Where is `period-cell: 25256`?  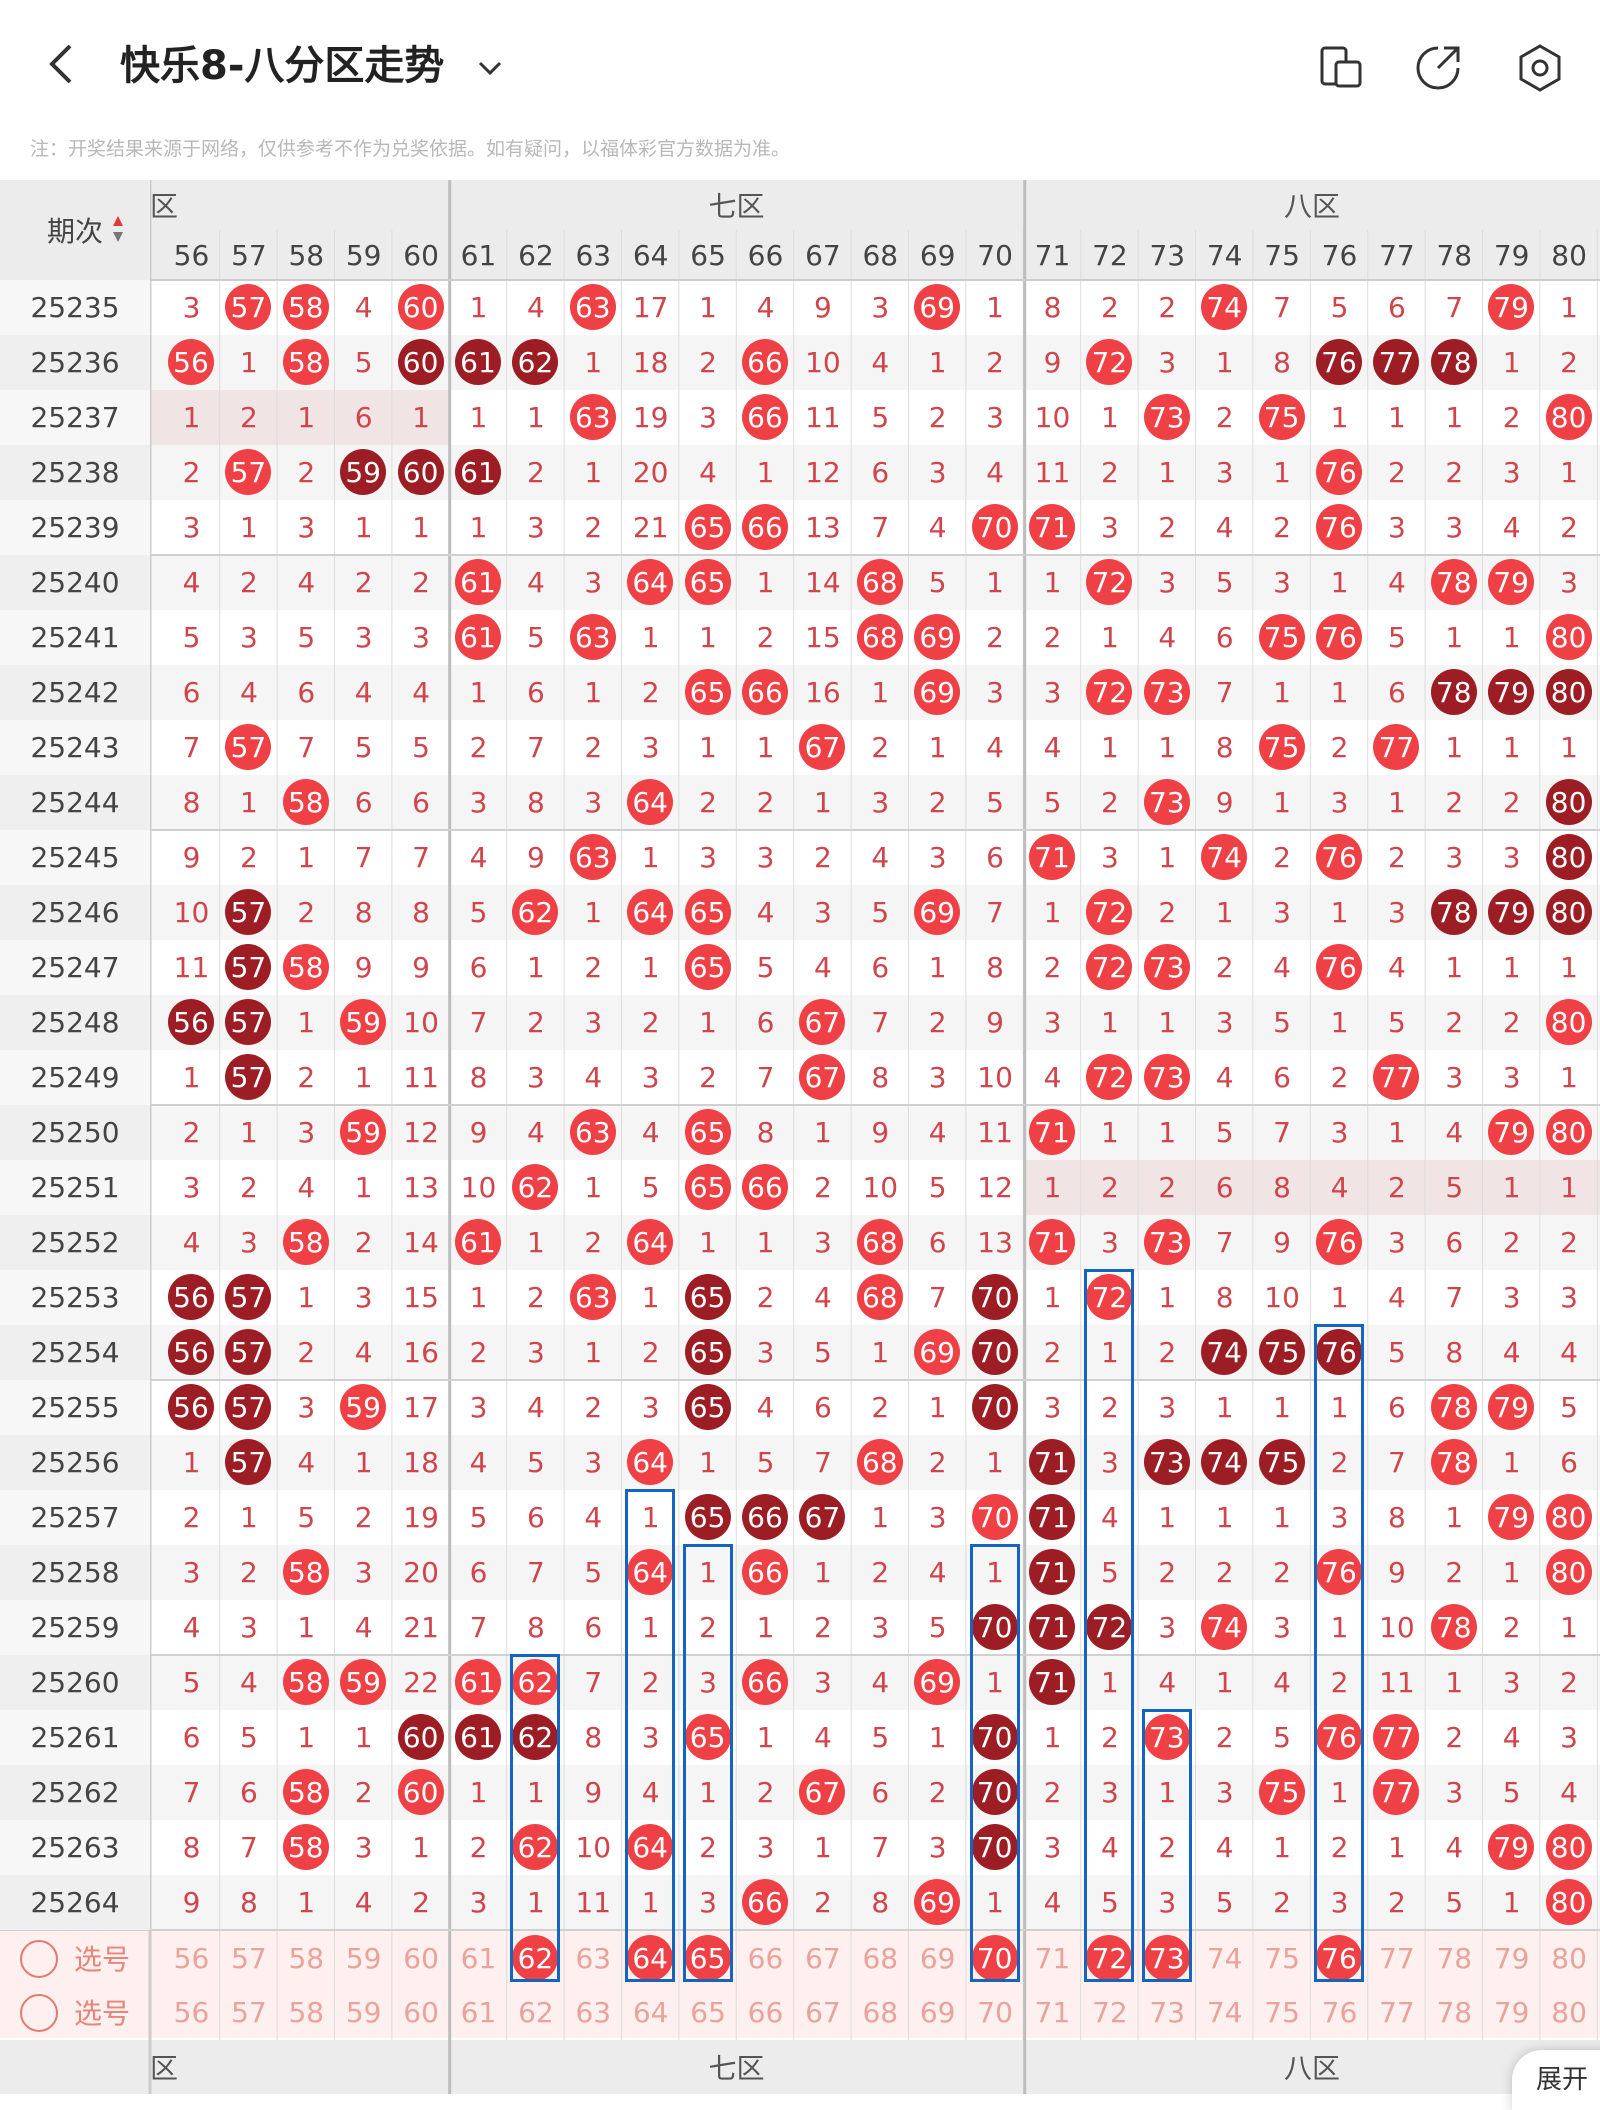
period-cell: 25256 is located at coordinates (75, 1462).